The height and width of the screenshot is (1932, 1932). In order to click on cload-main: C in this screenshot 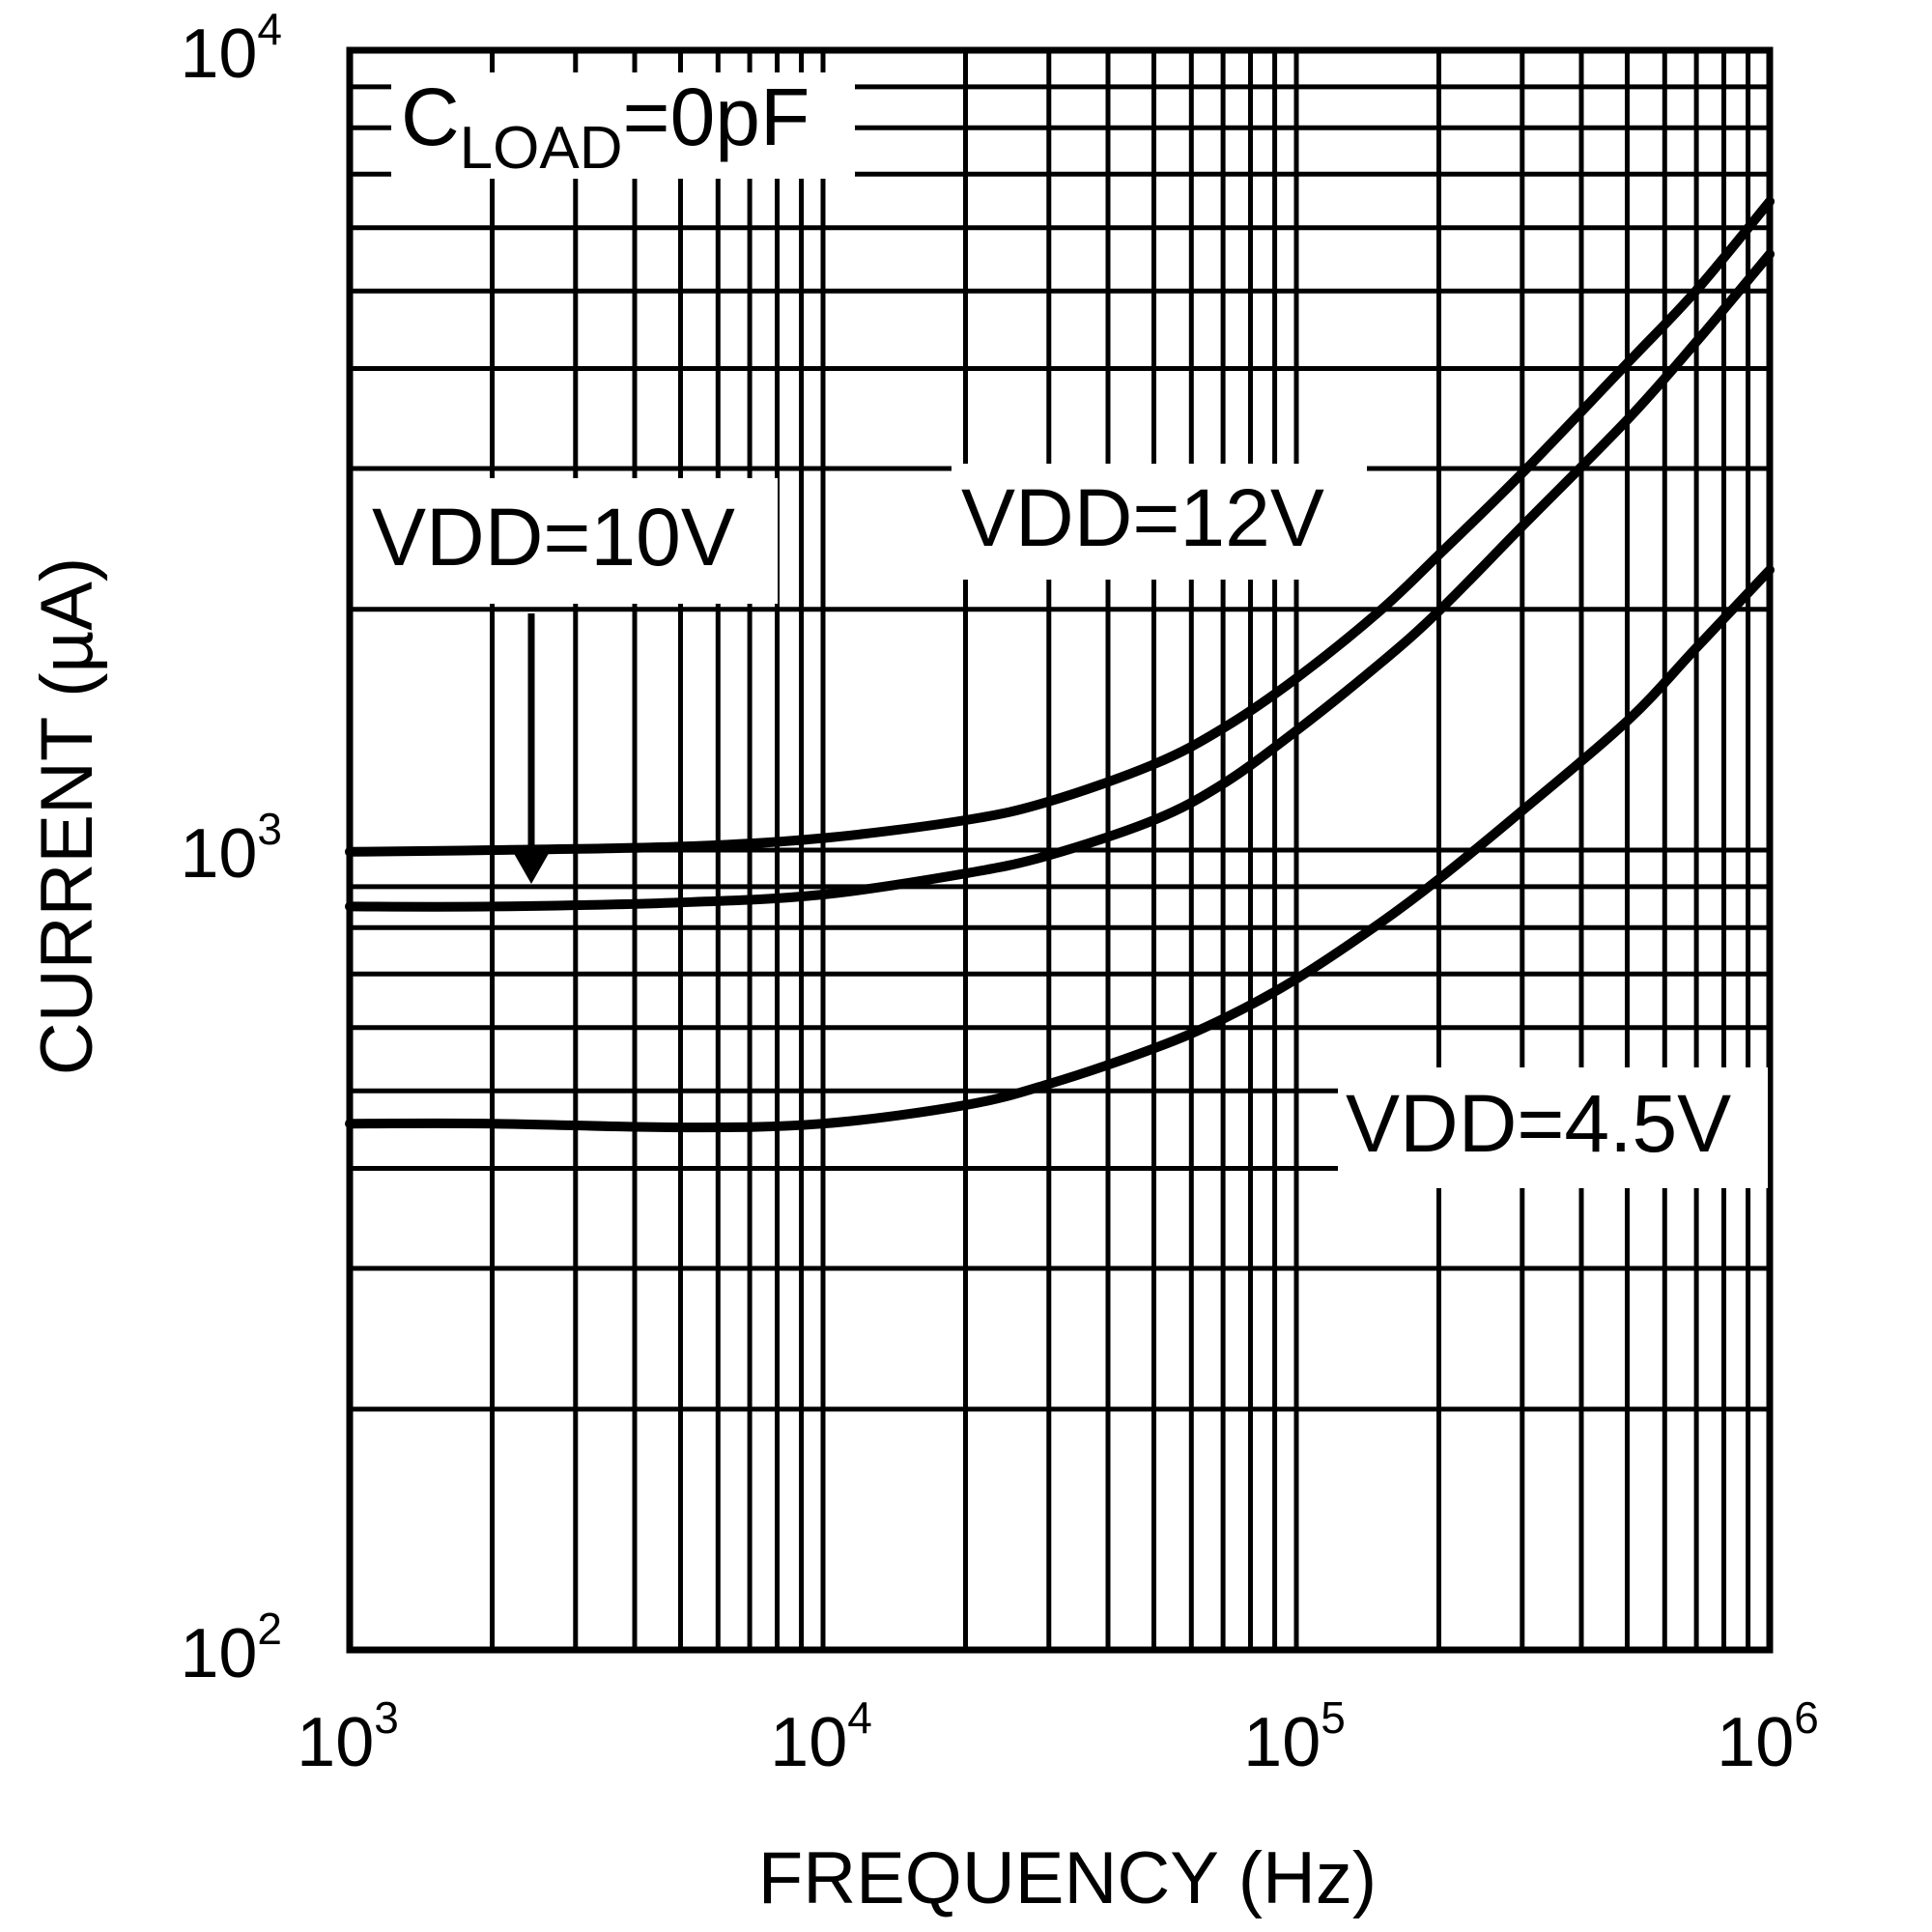, I will do `click(430, 116)`.